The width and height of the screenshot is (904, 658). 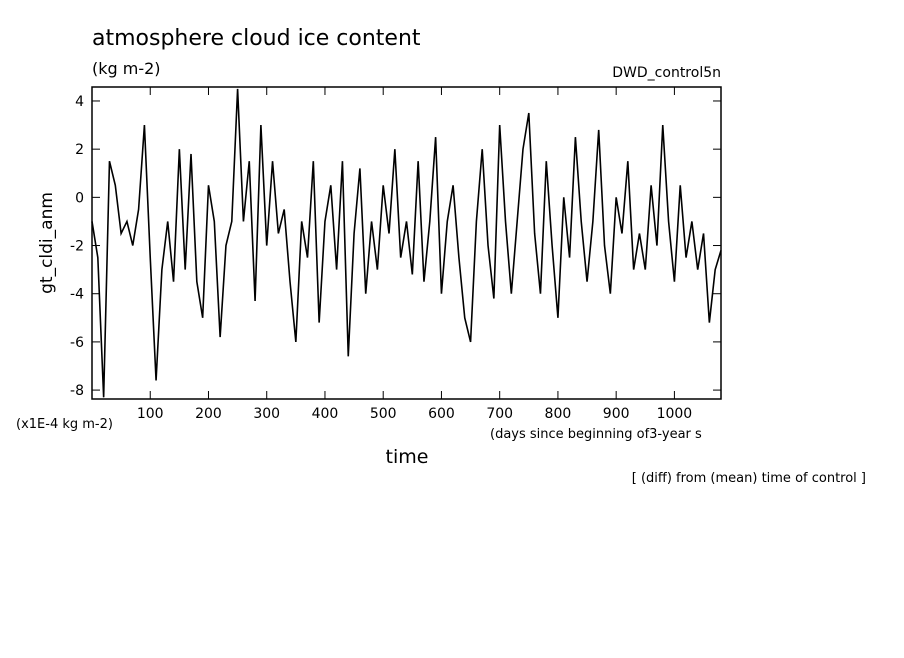 I want to click on x-tick-label: 900, so click(x=616, y=414).